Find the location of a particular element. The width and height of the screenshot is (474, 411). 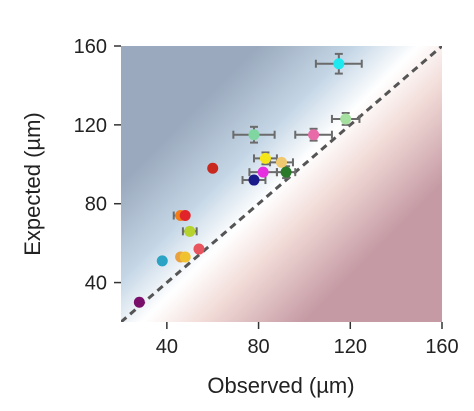

x-tick-label: 160 is located at coordinates (441, 347).